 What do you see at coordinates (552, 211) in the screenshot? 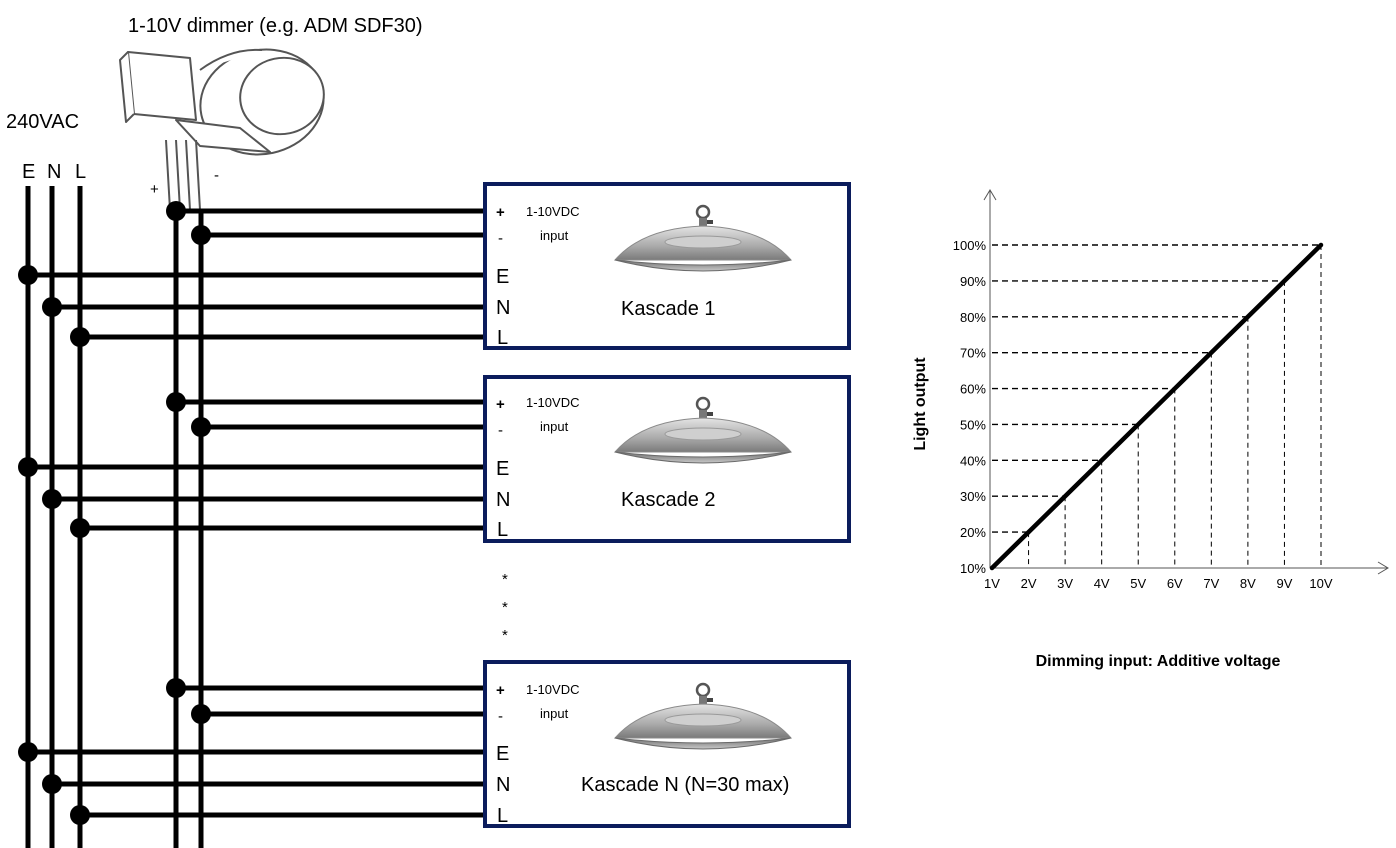
I see `kascade-1-input-line1: 1-10VDC` at bounding box center [552, 211].